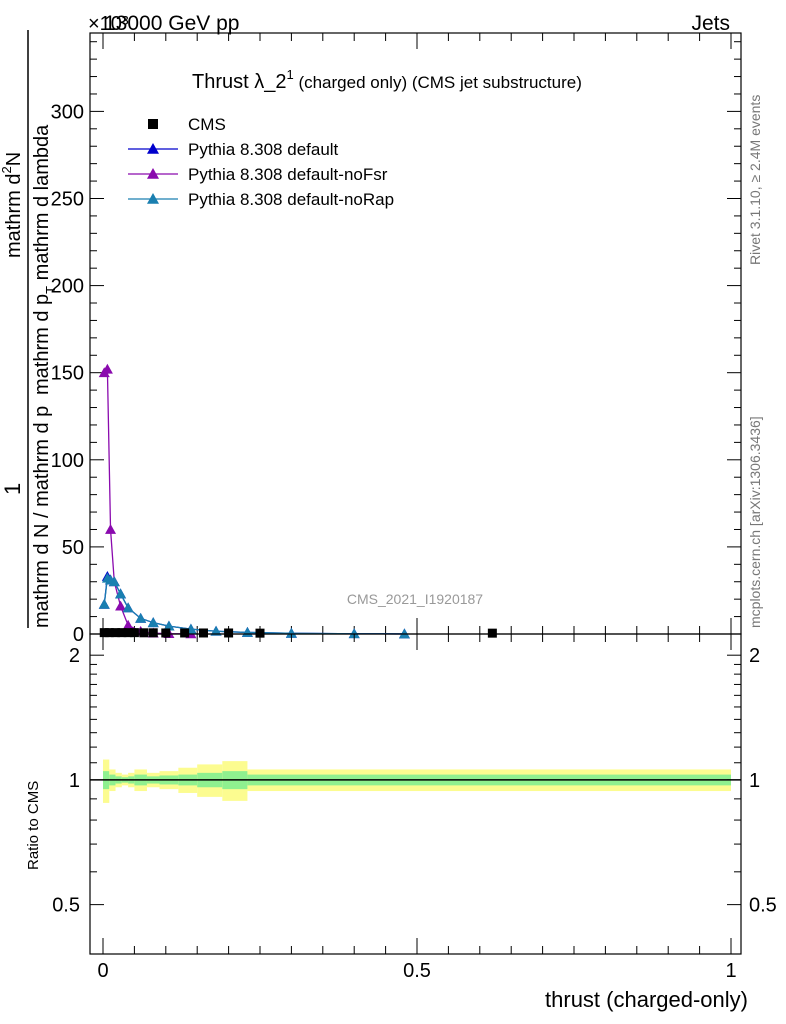 Image resolution: width=786 pixels, height=1024 pixels. I want to click on legend-label: CMS, so click(207, 124).